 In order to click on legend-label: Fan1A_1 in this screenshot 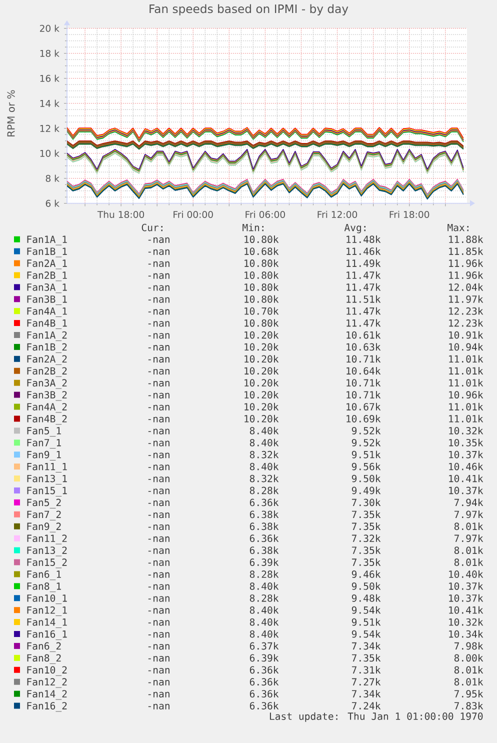, I will do `click(47, 241)`.